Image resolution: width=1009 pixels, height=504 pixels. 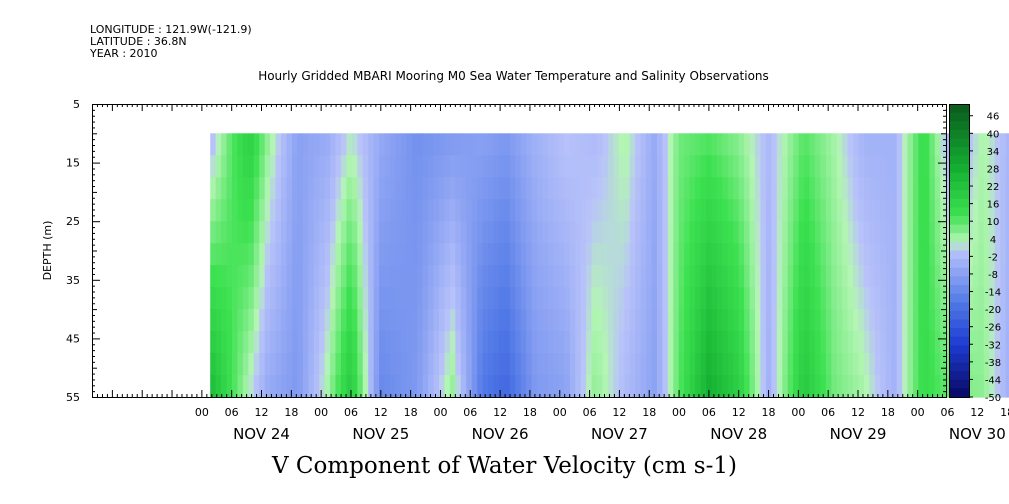 I want to click on x-tick-label: 06, so click(x=828, y=412).